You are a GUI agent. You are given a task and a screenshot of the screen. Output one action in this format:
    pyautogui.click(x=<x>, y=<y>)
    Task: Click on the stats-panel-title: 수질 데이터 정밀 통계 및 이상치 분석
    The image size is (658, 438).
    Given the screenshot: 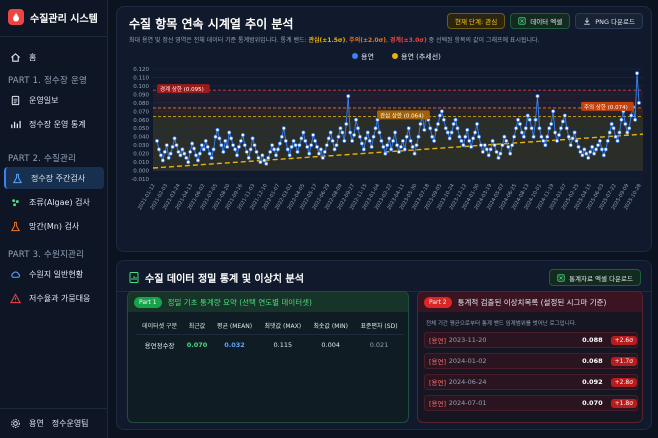 What is the action you would take?
    pyautogui.click(x=224, y=279)
    